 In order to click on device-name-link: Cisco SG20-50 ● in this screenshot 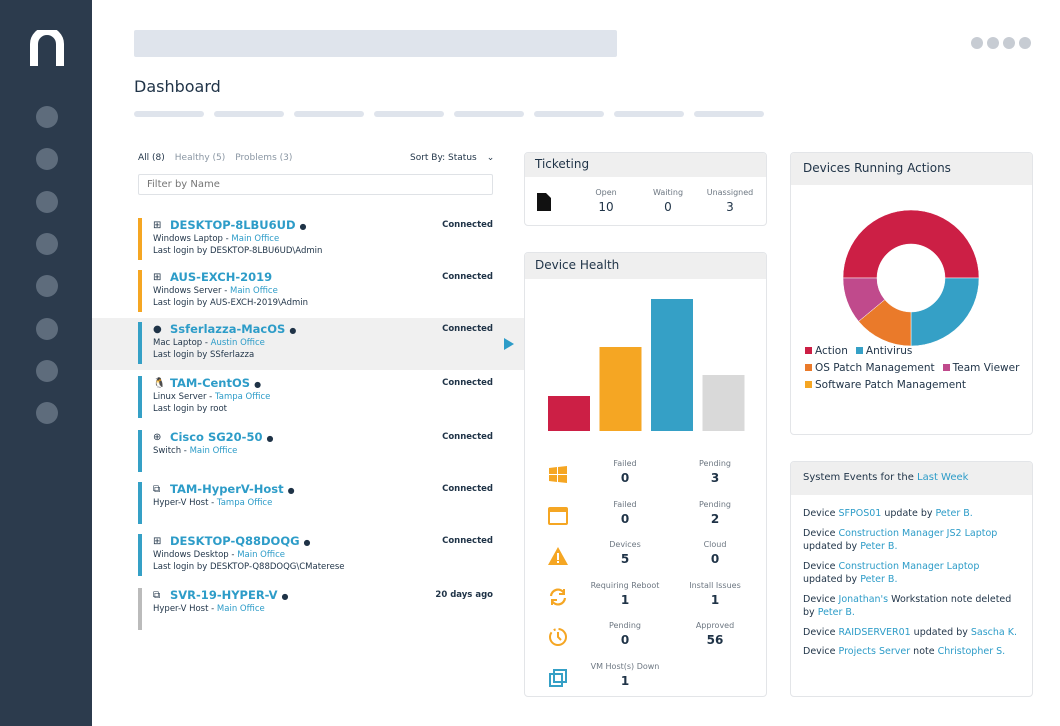, I will do `click(222, 437)`.